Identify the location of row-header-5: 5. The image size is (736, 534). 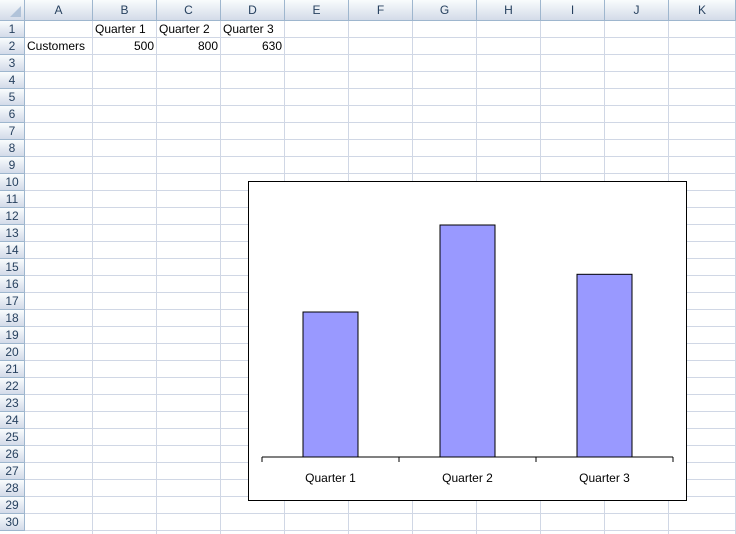
(12, 97).